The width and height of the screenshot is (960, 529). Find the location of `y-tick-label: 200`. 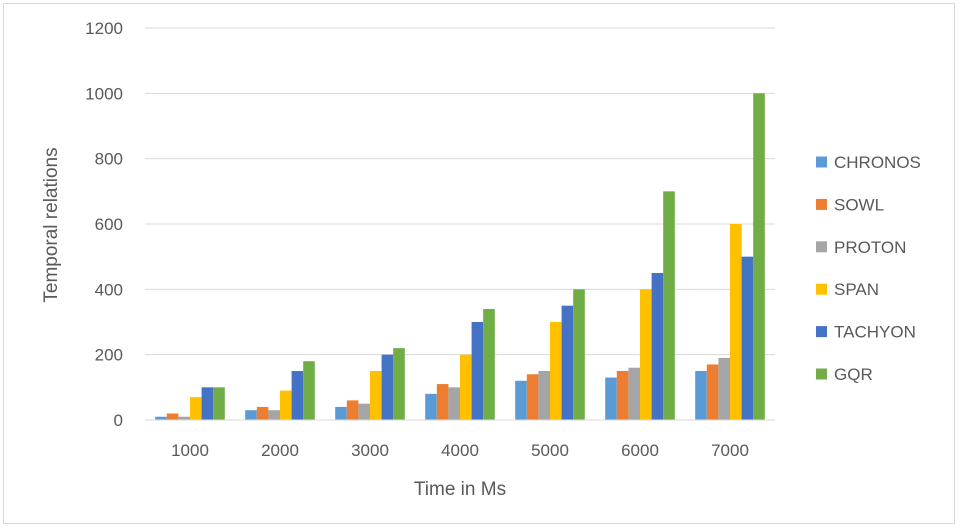

y-tick-label: 200 is located at coordinates (109, 355).